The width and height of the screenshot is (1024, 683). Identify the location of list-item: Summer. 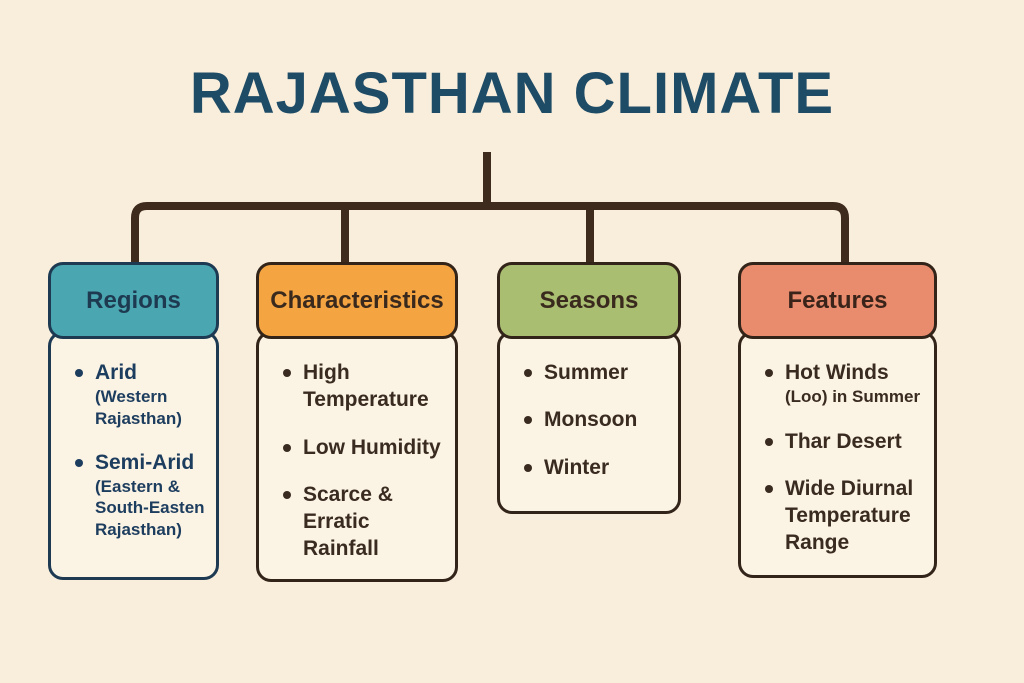
(597, 372).